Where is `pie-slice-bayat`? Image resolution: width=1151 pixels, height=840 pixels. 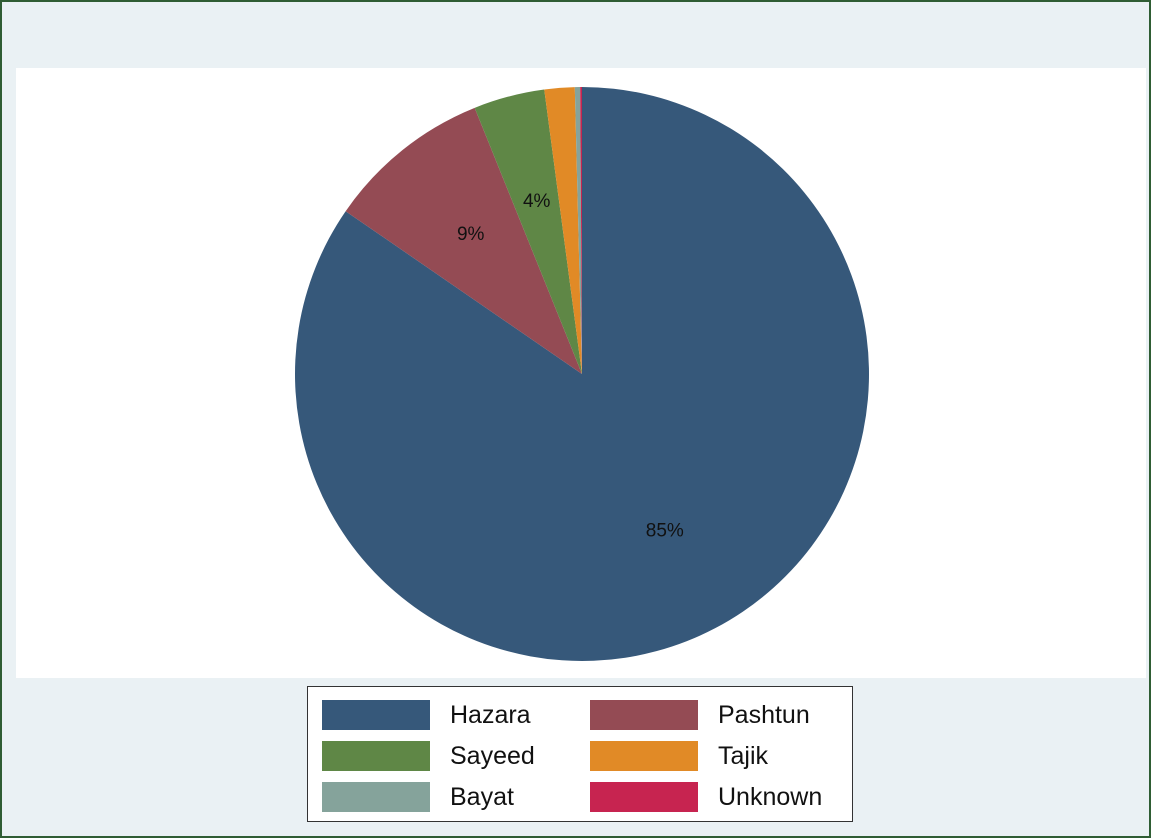 pie-slice-bayat is located at coordinates (578, 230).